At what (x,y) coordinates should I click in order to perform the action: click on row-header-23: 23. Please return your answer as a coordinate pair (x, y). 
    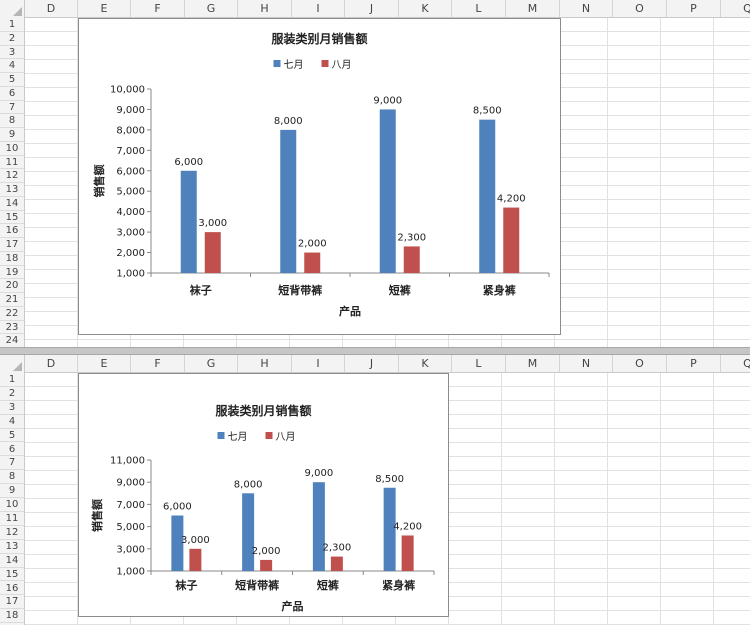
    Looking at the image, I should click on (12, 328).